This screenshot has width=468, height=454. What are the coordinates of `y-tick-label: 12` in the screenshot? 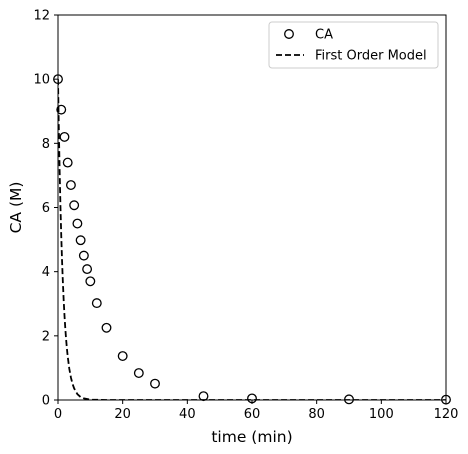 It's located at (41, 16).